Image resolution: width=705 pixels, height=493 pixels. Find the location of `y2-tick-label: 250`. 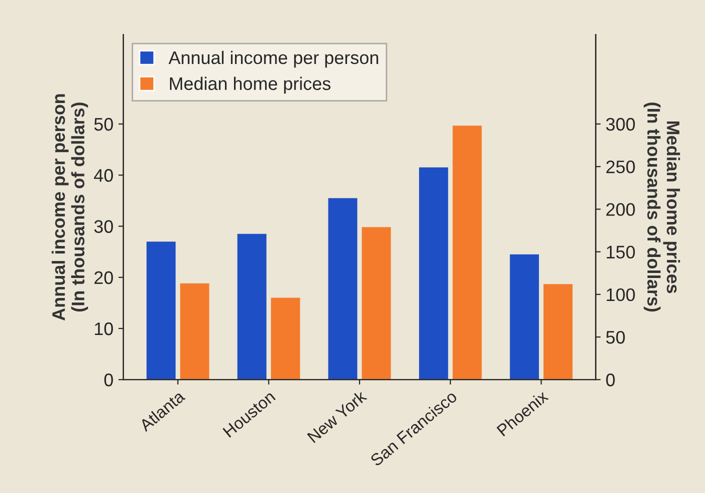

y2-tick-label: 250 is located at coordinates (620, 167).